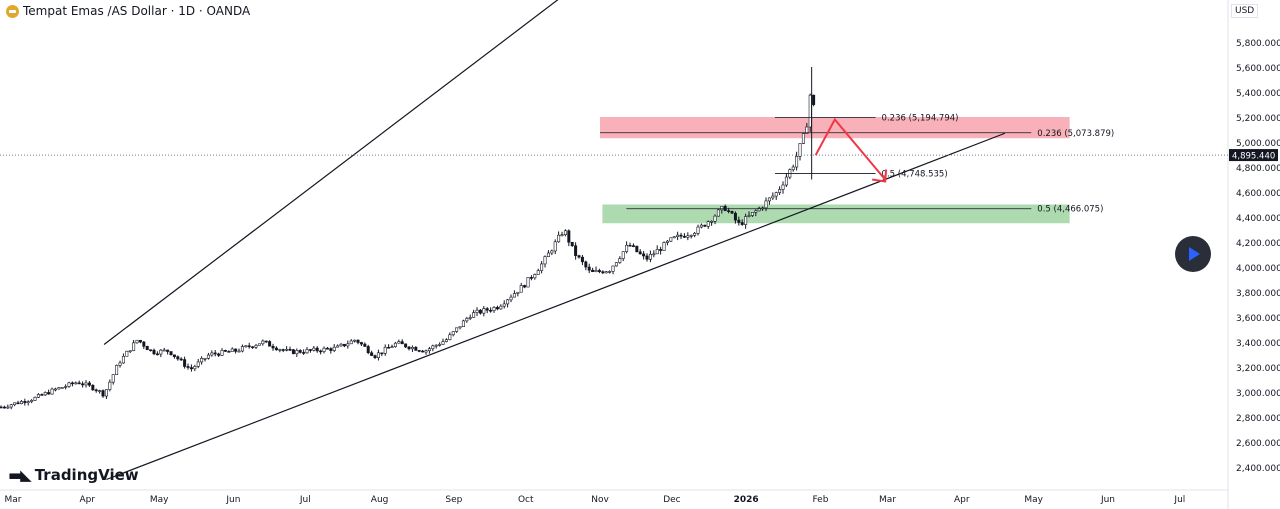 Image resolution: width=1280 pixels, height=509 pixels. What do you see at coordinates (86, 475) in the screenshot?
I see `logo-text: TradingView` at bounding box center [86, 475].